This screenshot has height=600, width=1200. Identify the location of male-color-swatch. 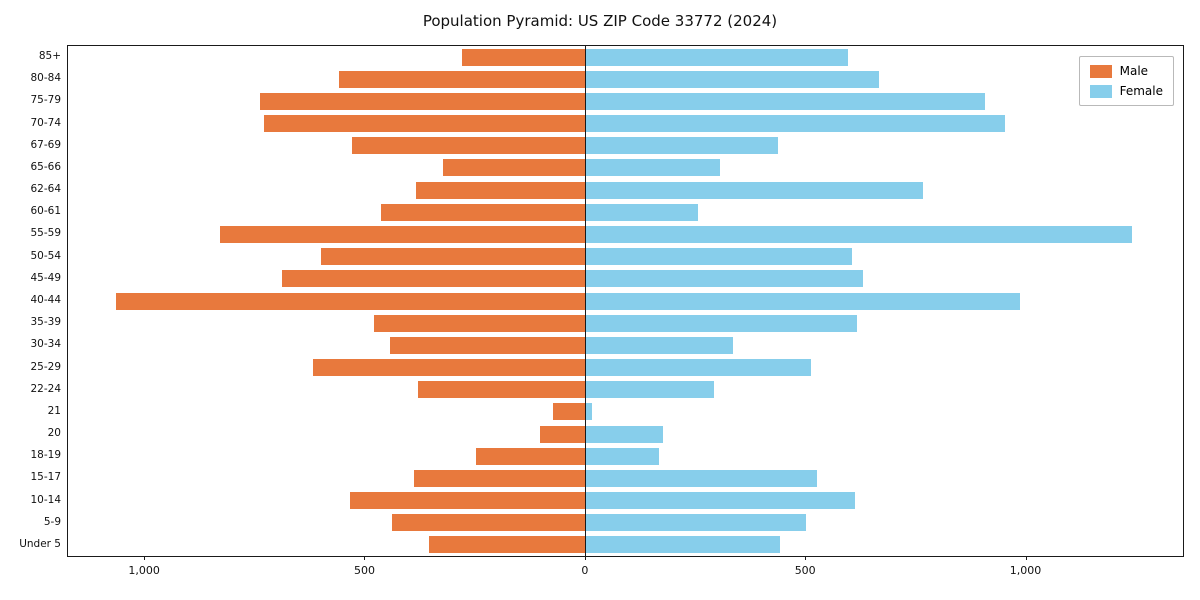
(1100, 71).